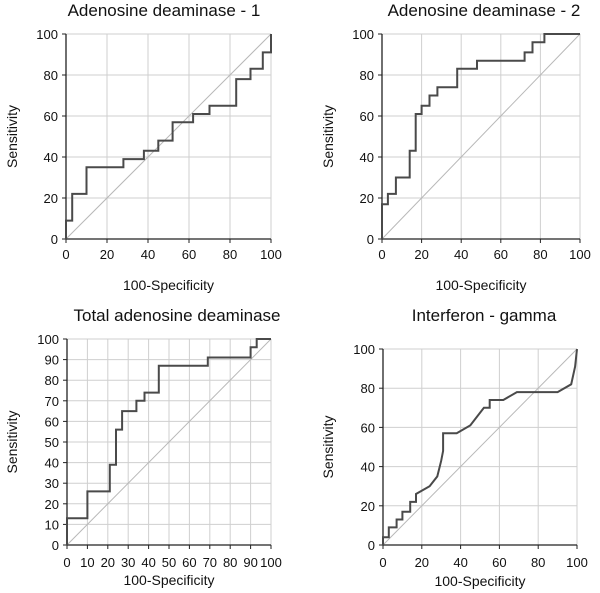  I want to click on chart-3-y-axis-label: Sensitivity, so click(12, 441).